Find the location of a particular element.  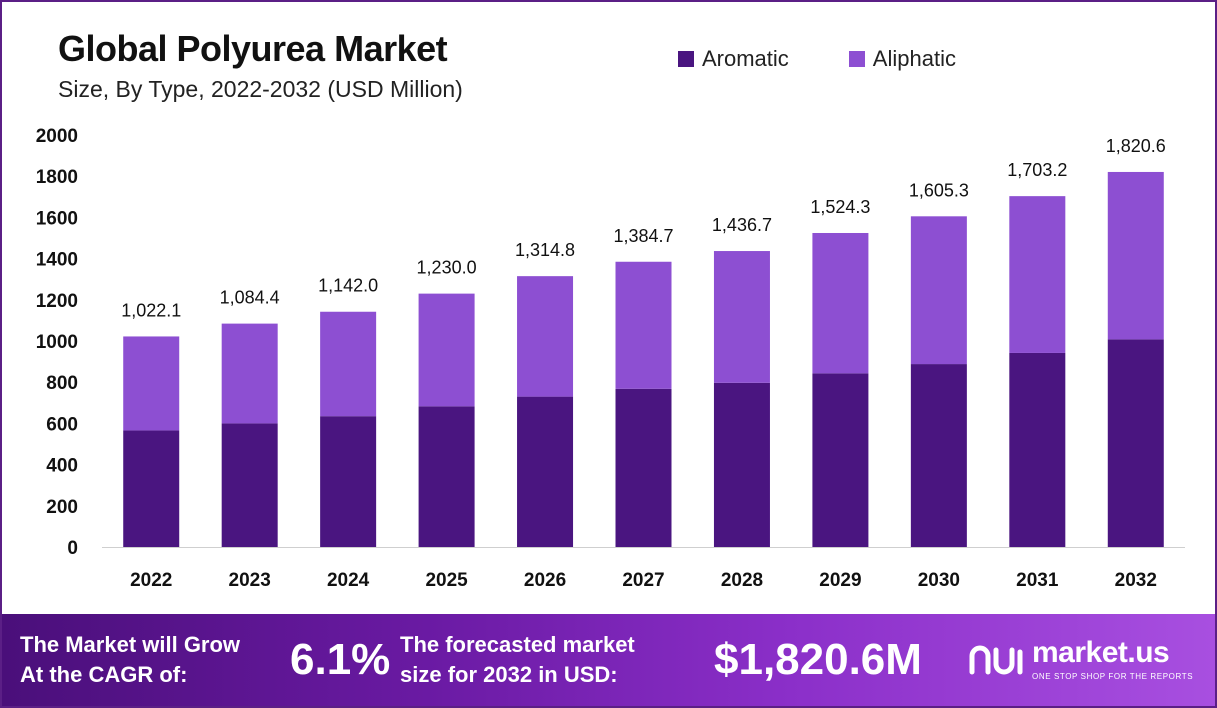

bar-aliphatic-2028 is located at coordinates (741, 317).